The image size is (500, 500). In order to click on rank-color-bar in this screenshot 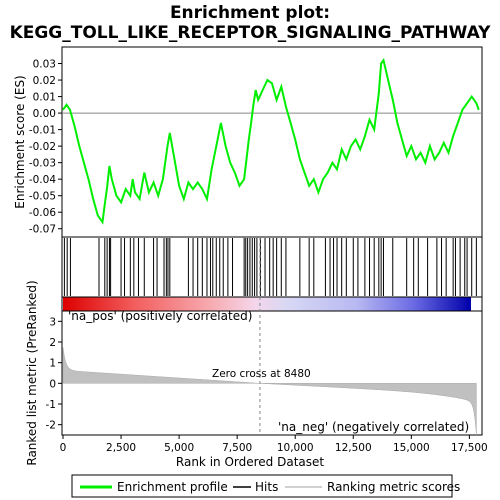, I will do `click(267, 304)`.